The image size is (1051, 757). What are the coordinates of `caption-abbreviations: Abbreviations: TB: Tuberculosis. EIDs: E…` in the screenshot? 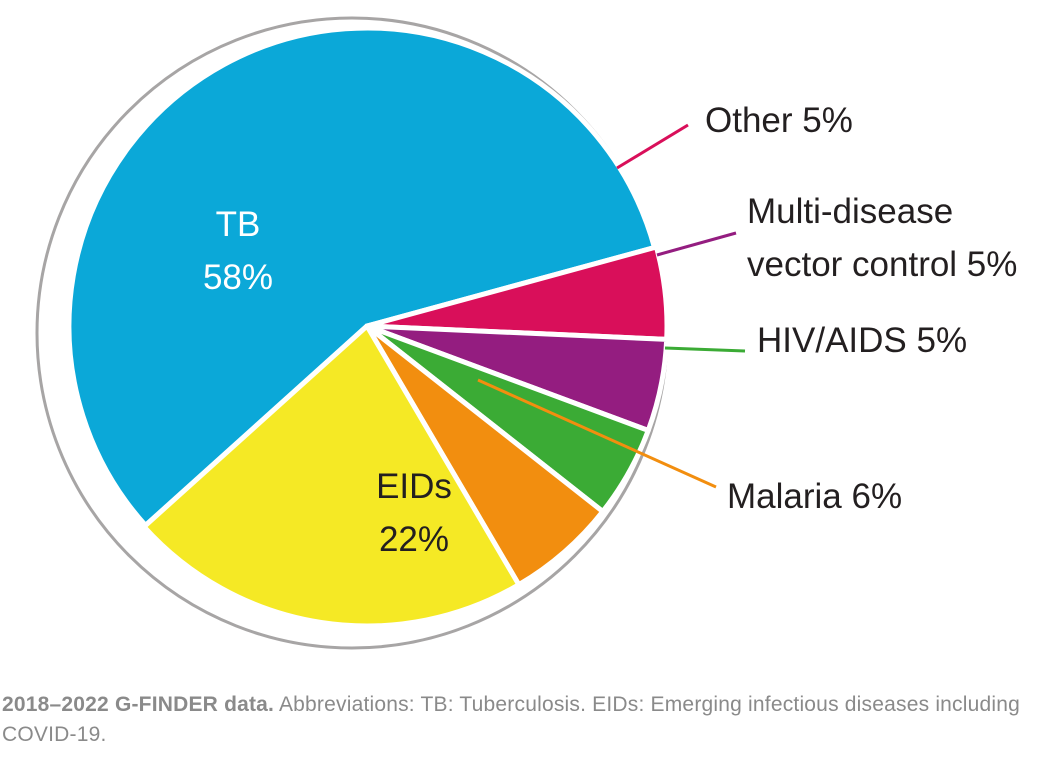 It's located at (511, 719).